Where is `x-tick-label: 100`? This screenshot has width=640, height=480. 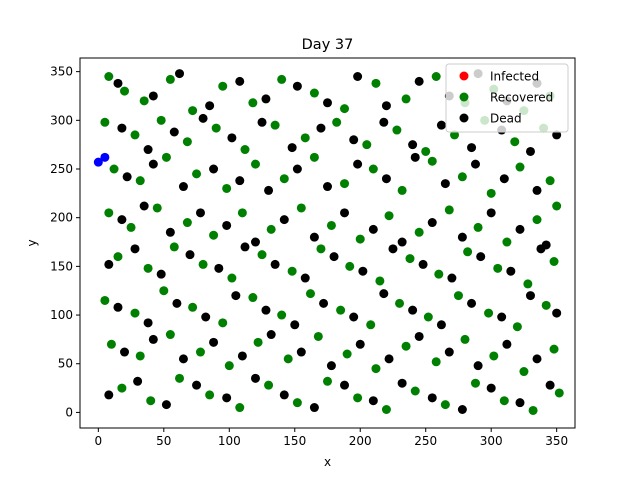 x-tick-label: 100 is located at coordinates (229, 441).